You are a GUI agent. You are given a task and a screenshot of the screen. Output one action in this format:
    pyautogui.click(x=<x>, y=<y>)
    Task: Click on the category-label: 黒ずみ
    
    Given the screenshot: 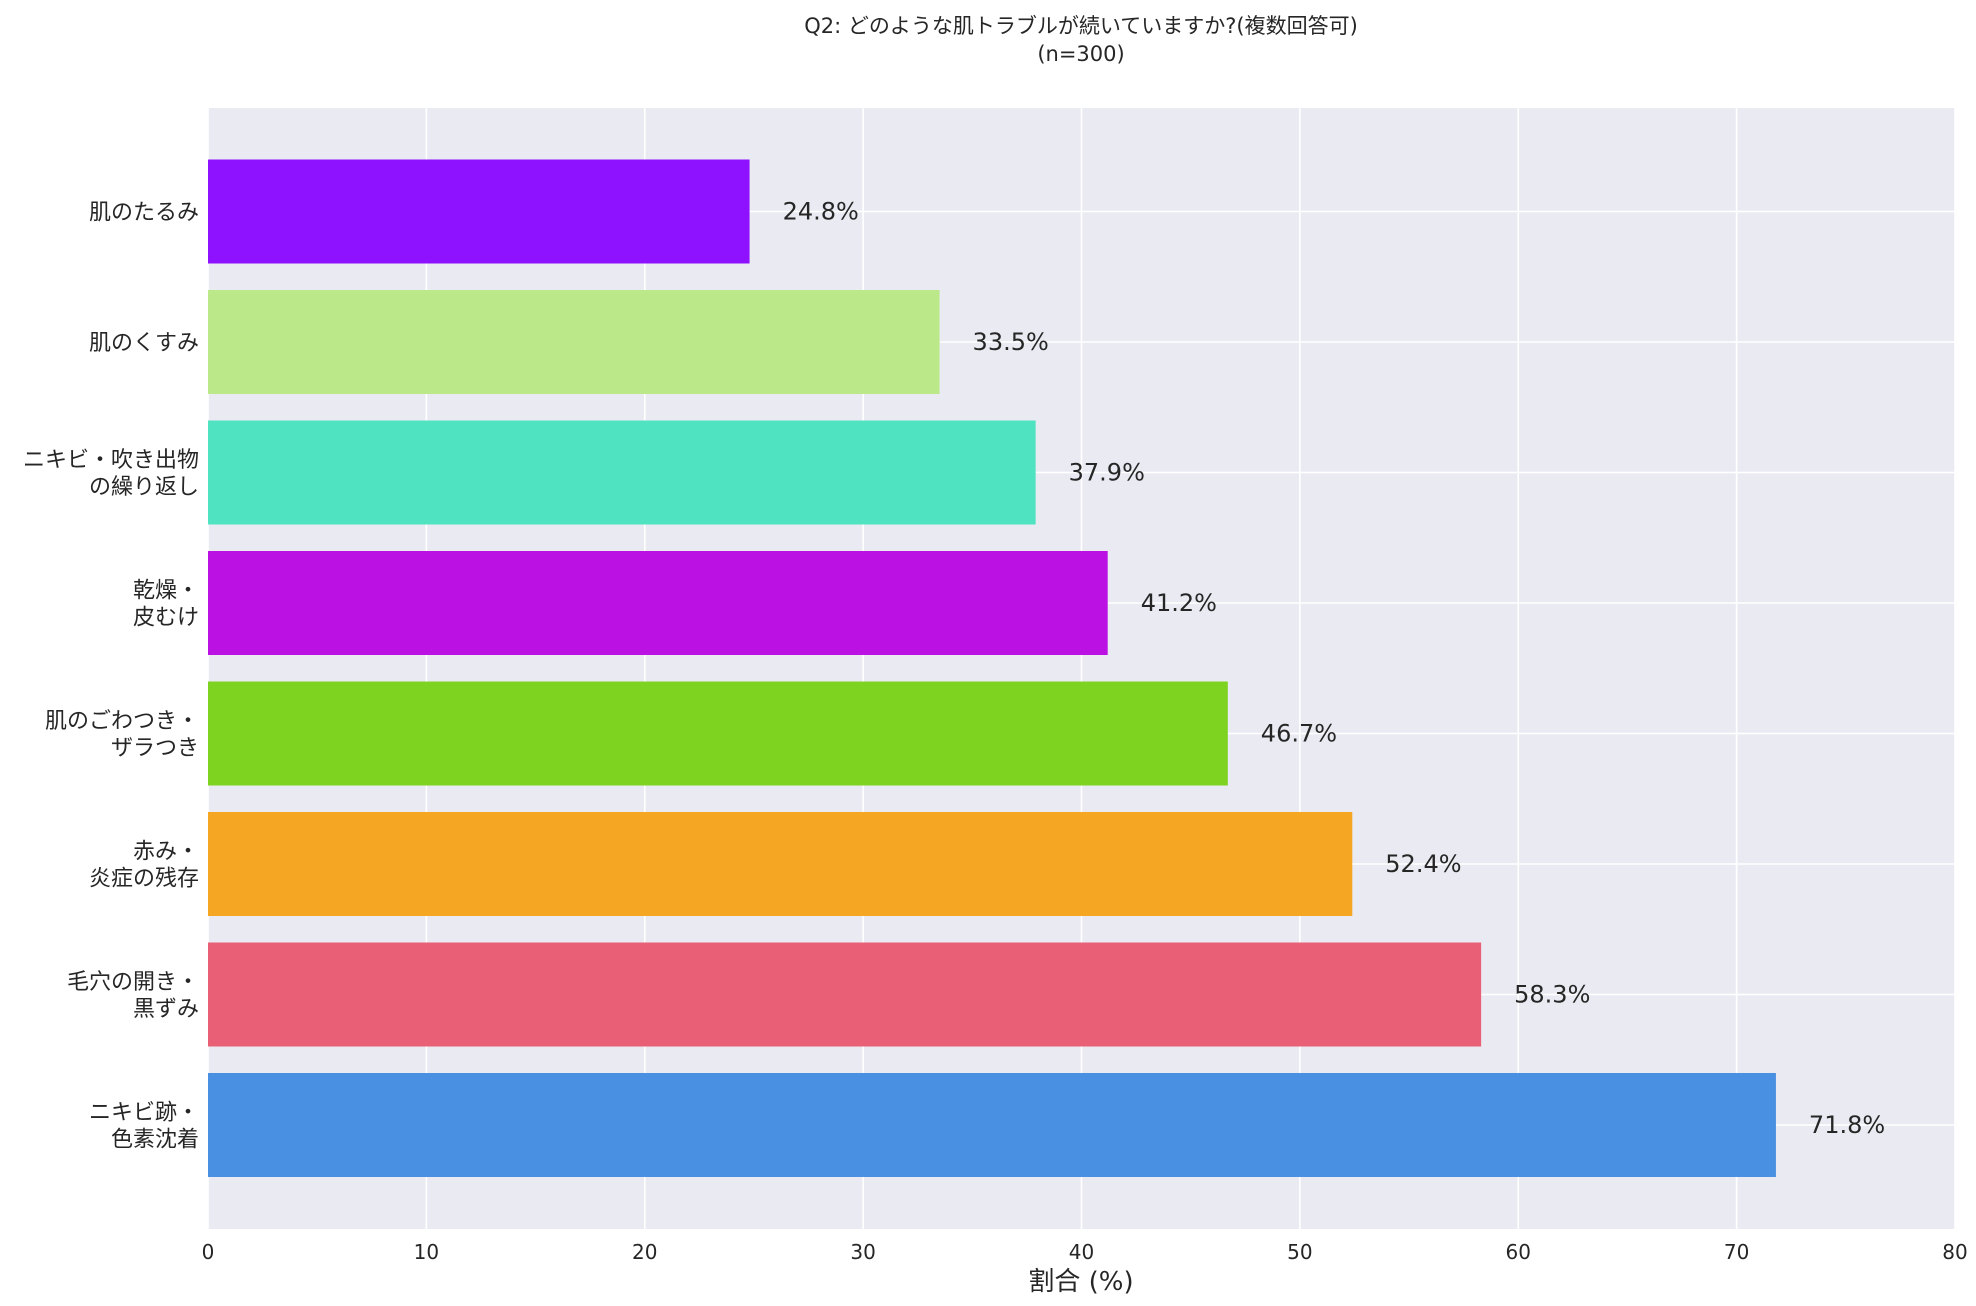 What is the action you would take?
    pyautogui.click(x=166, y=1009)
    